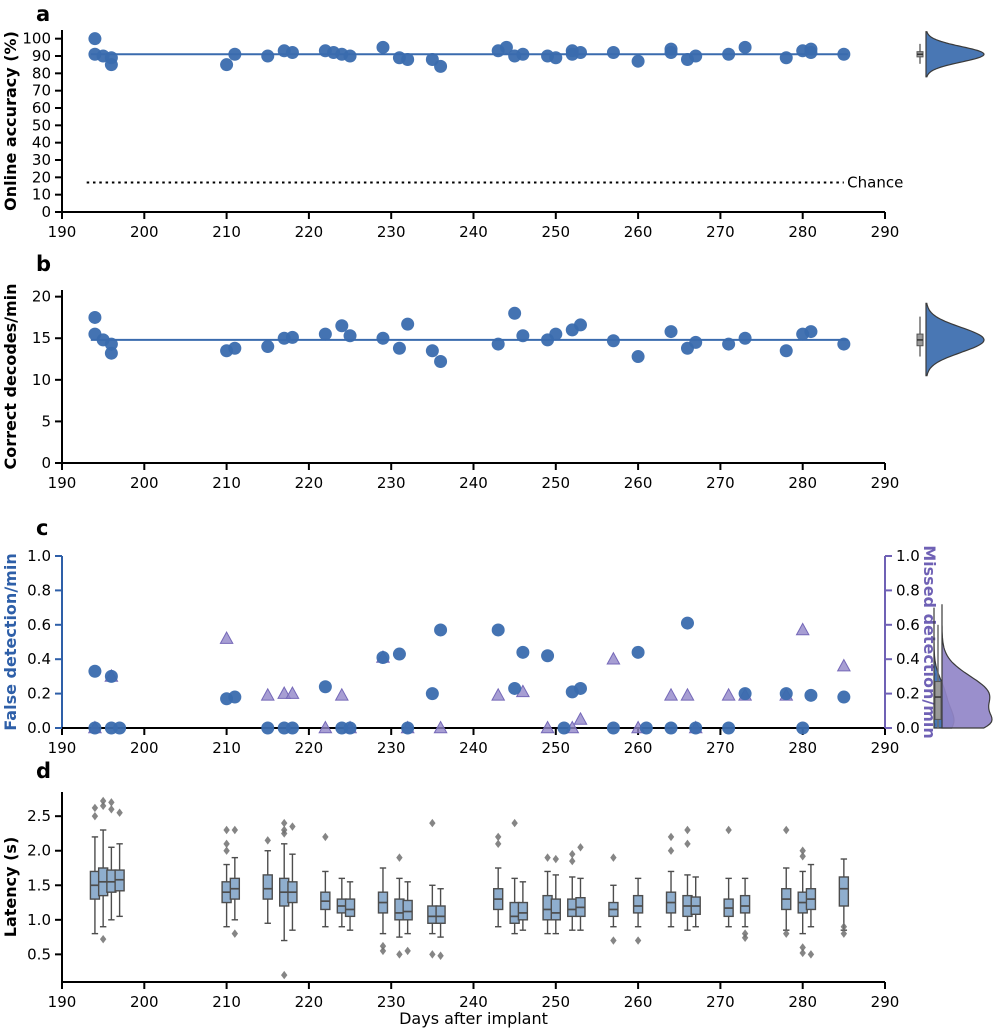 The image size is (1000, 1036). What do you see at coordinates (967, 666) in the screenshot?
I see `panel-c-missed-violin` at bounding box center [967, 666].